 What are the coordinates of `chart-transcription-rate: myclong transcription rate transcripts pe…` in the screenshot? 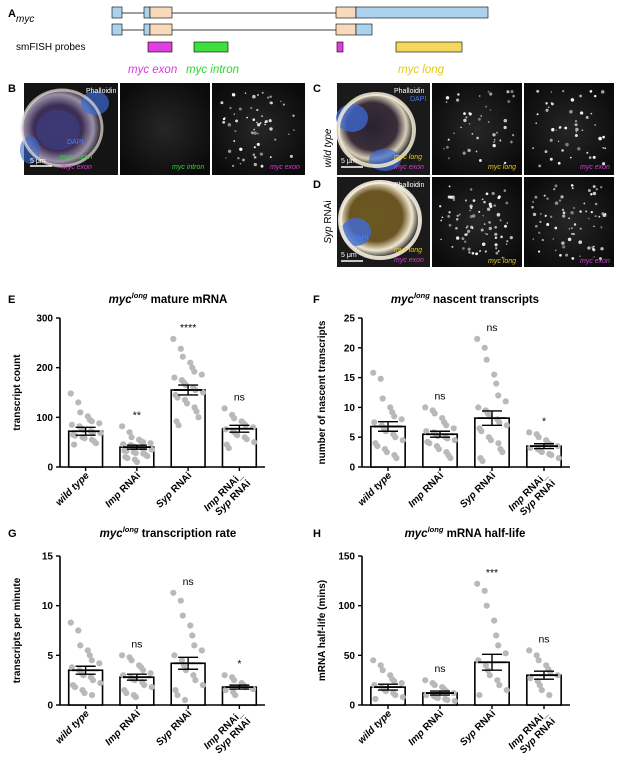 It's located at (138, 640).